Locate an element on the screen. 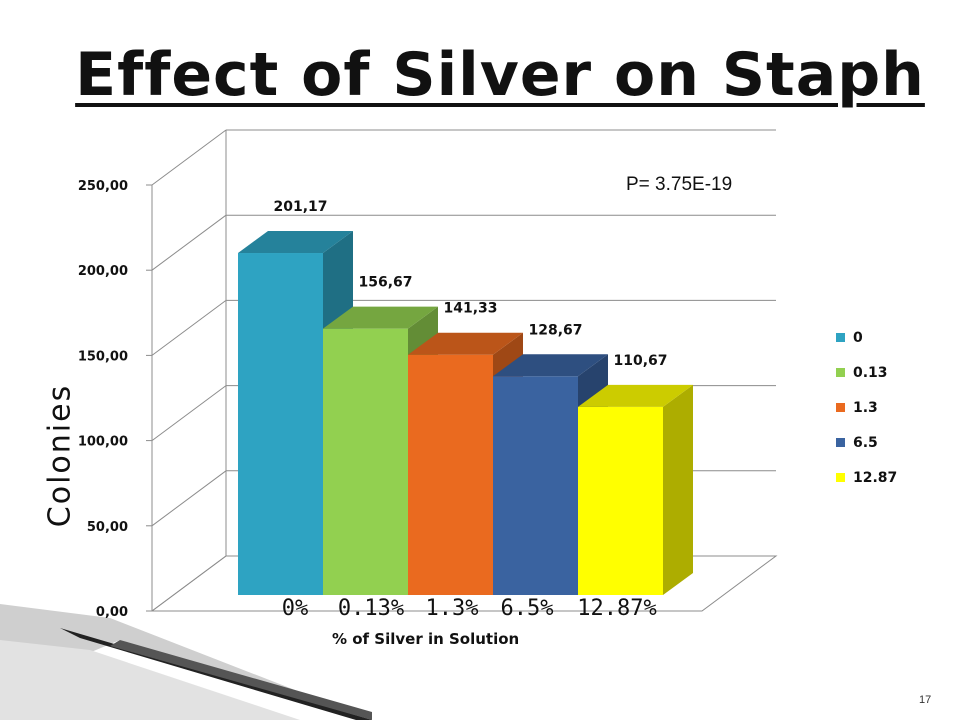 The height and width of the screenshot is (720, 960). bar-side-face is located at coordinates (678, 489).